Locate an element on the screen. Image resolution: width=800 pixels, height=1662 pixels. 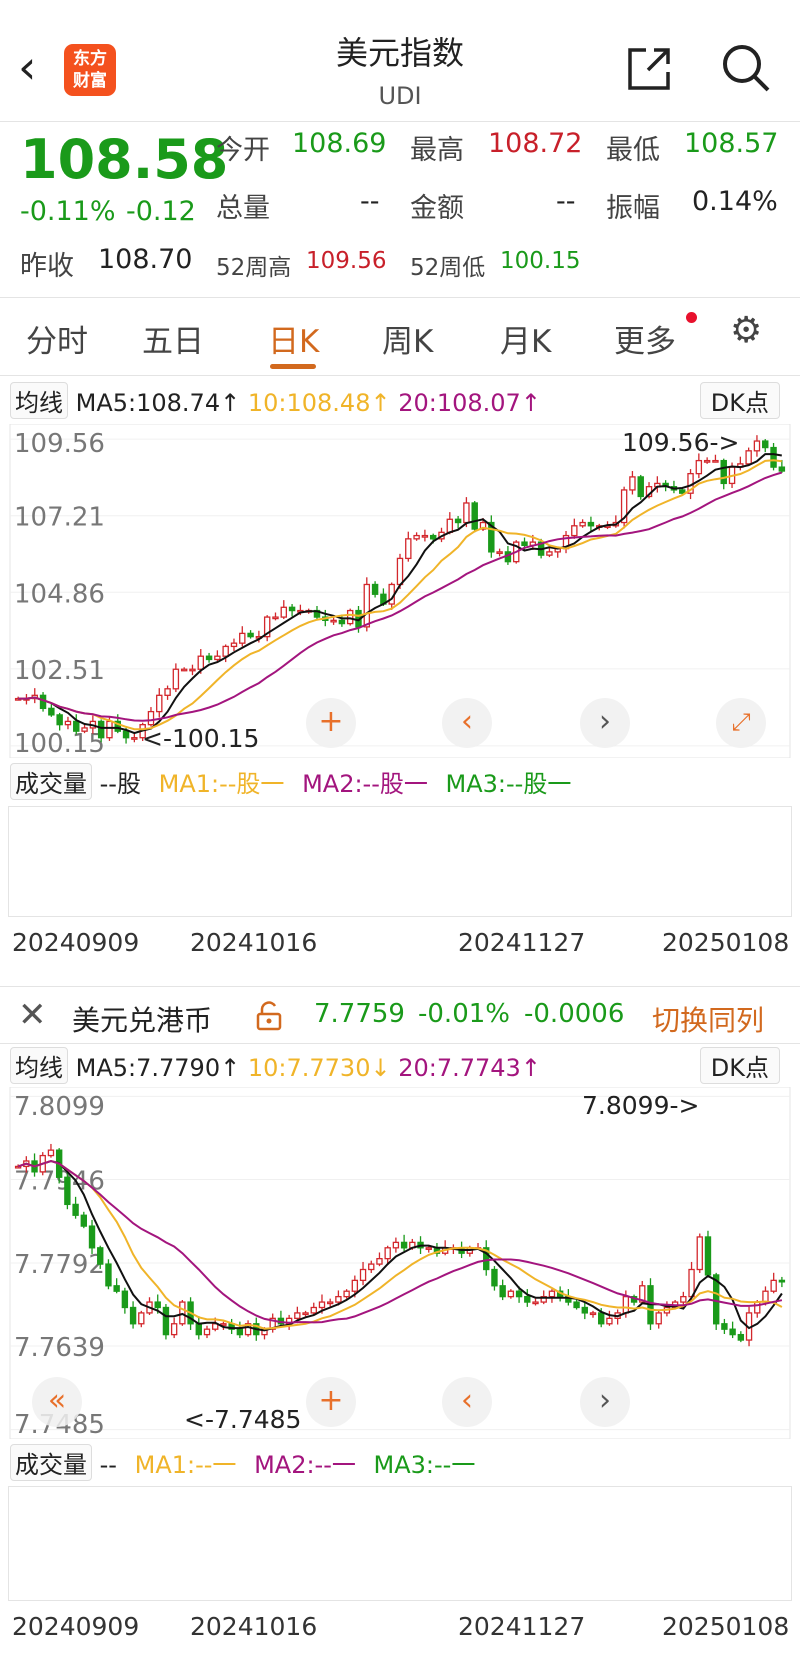
gear-icon: ⚙ is located at coordinates (746, 330).